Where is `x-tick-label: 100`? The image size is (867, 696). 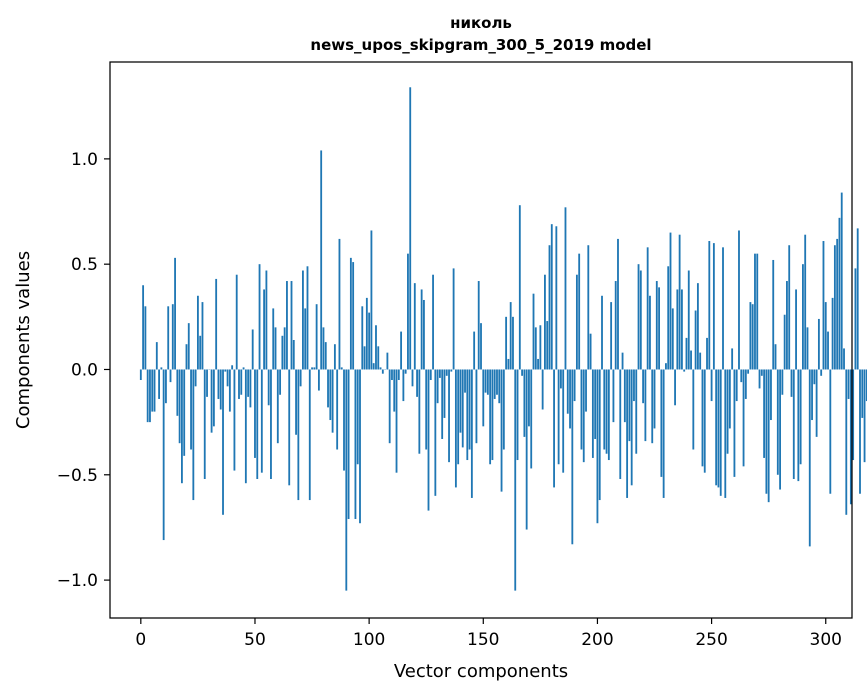
x-tick-label: 100 is located at coordinates (369, 640).